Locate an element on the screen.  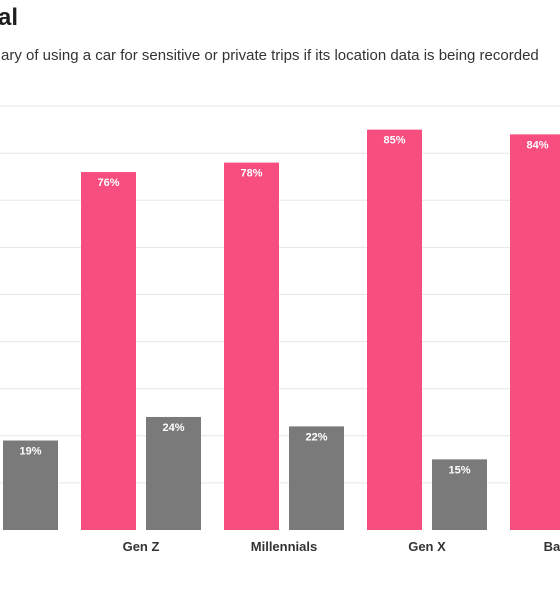
chart-title: al is located at coordinates (9, 17).